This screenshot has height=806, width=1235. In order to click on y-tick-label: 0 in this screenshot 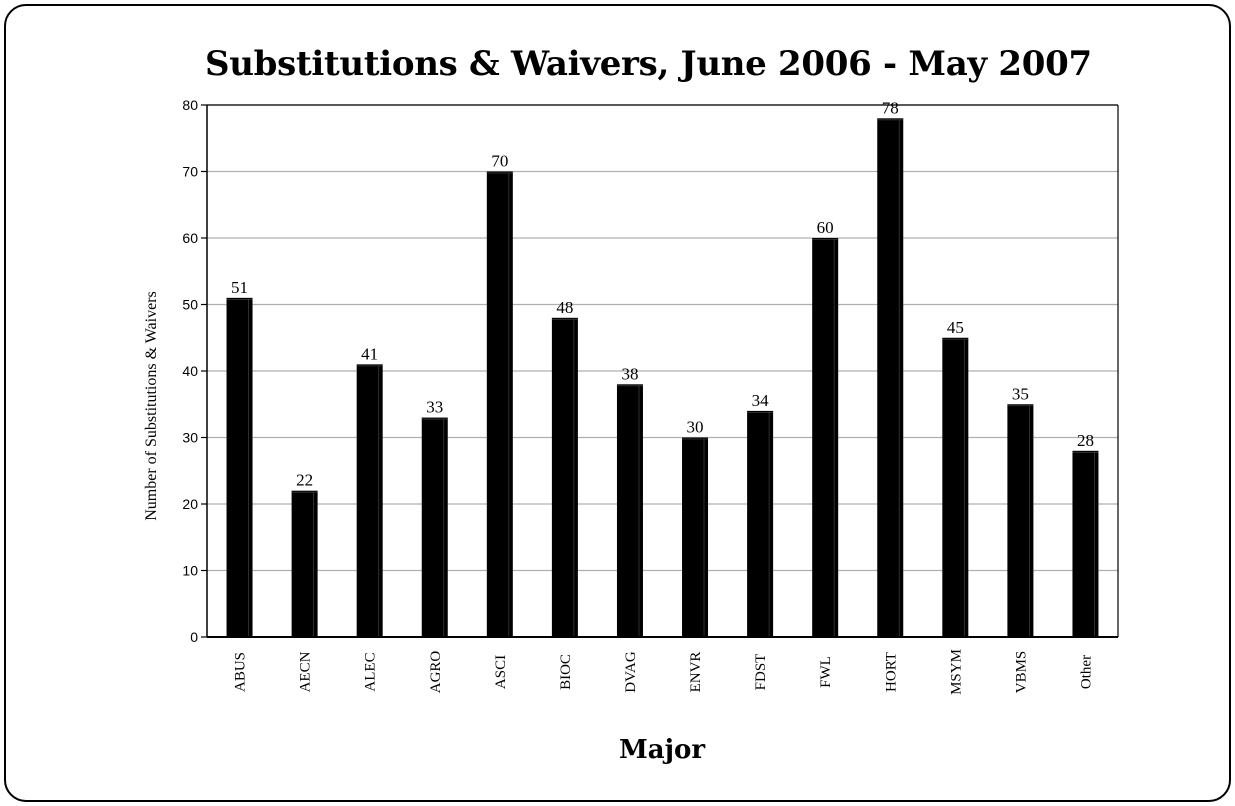, I will do `click(194, 637)`.